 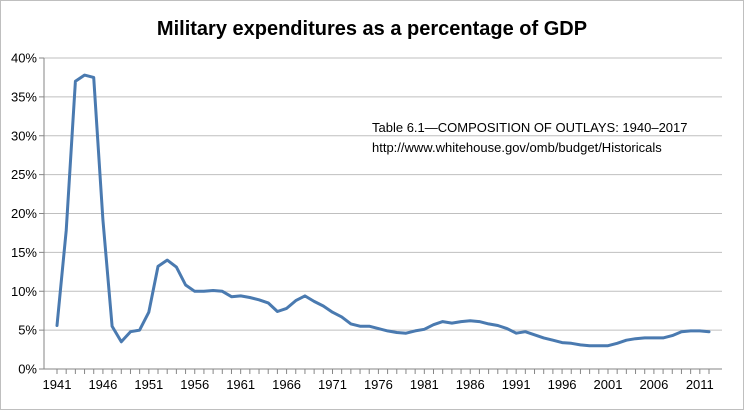 What do you see at coordinates (24, 291) in the screenshot?
I see `y-tick-label: 10%` at bounding box center [24, 291].